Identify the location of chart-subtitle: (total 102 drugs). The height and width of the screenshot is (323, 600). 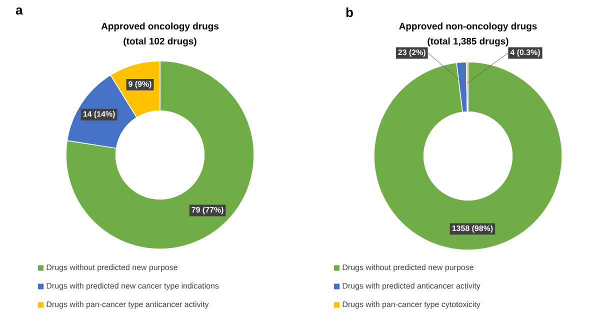
(160, 42).